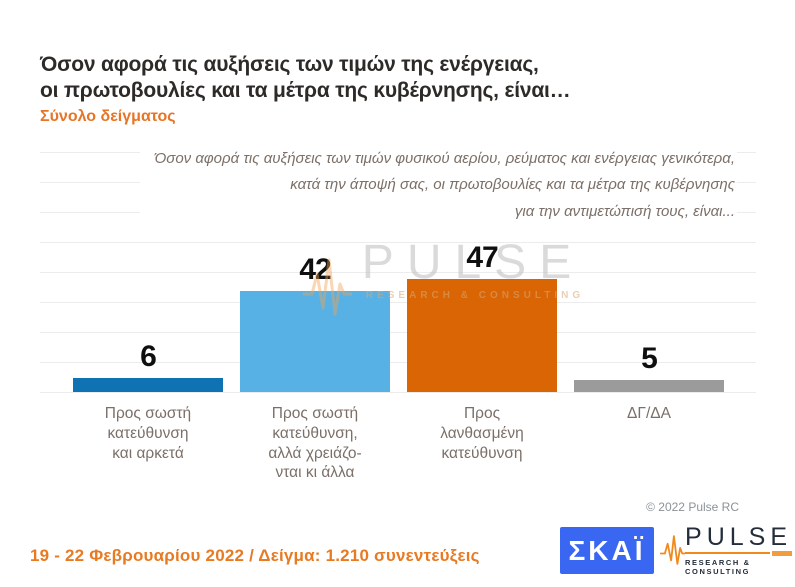 This screenshot has width=795, height=587. Describe the element at coordinates (482, 433) in the screenshot. I see `category-label: Προς λανθασμένη κατεύθυνση` at that location.